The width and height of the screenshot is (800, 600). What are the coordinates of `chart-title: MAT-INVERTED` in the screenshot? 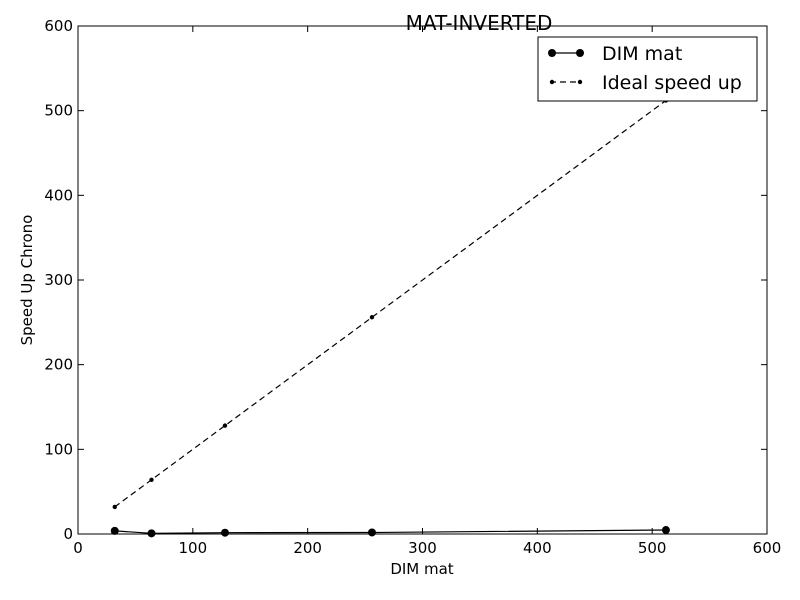 It's located at (479, 23).